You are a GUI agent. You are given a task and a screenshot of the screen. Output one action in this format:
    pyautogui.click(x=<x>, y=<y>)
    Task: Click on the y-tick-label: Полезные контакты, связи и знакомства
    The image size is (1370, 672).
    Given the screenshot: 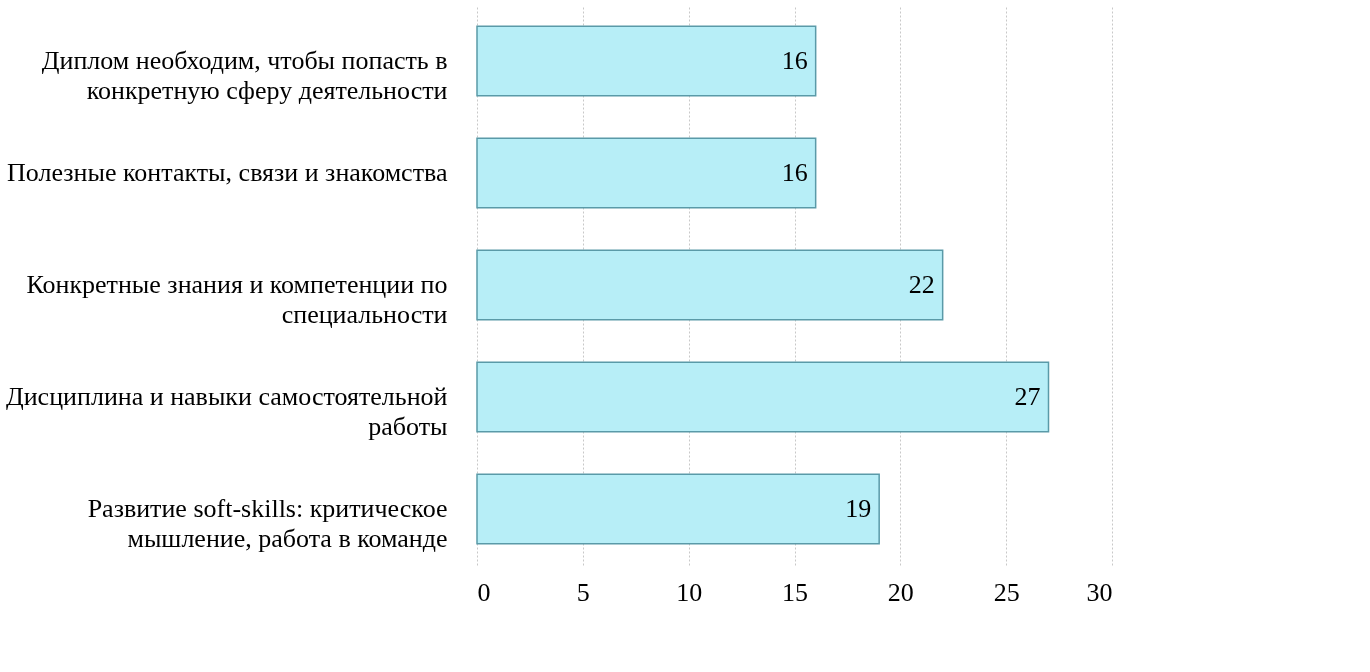 What is the action you would take?
    pyautogui.click(x=227, y=172)
    